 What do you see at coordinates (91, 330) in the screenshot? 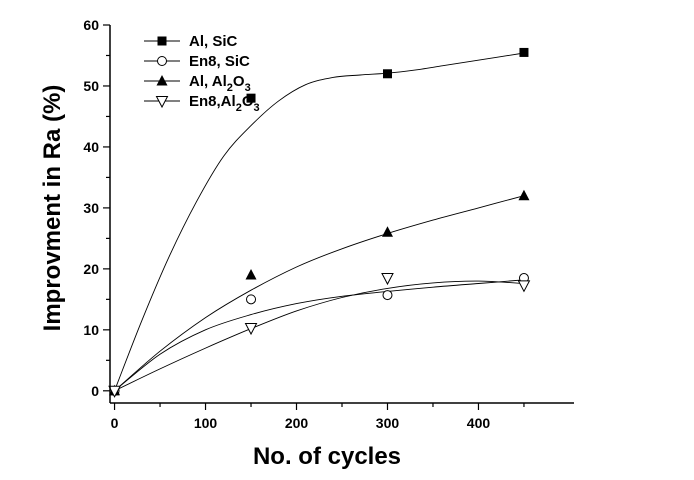
I see `y-tick-label: 10` at bounding box center [91, 330].